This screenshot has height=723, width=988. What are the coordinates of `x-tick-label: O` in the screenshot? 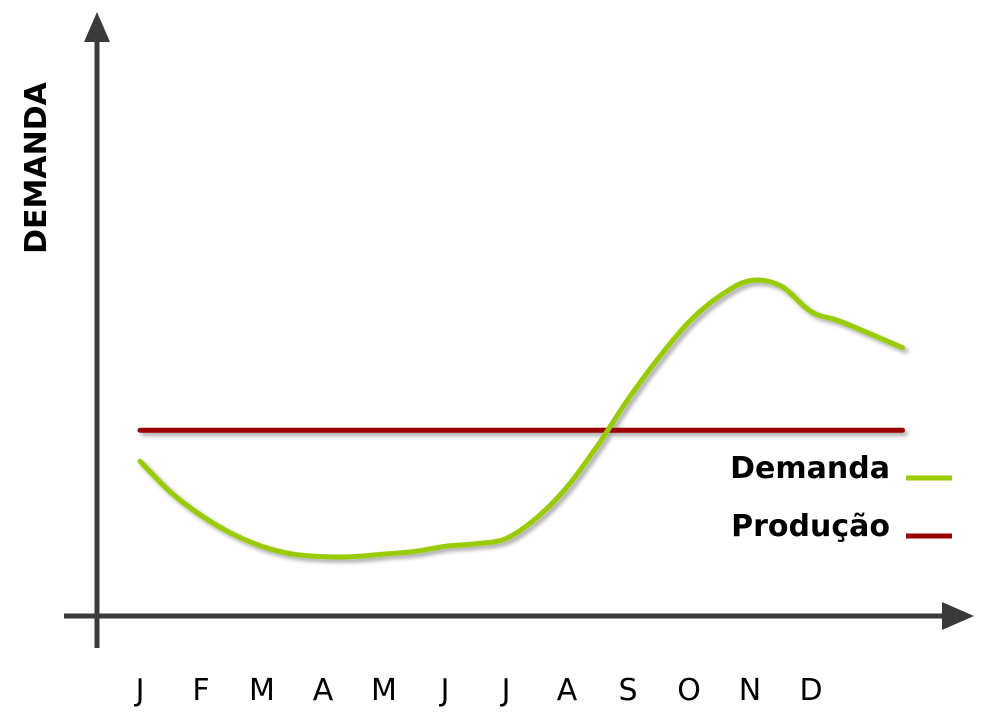 It's located at (689, 690).